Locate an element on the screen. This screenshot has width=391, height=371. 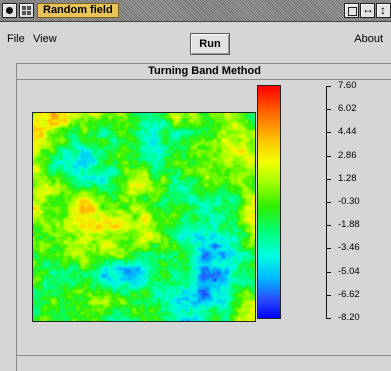
scale-tick-label: 2.86 is located at coordinates (347, 155).